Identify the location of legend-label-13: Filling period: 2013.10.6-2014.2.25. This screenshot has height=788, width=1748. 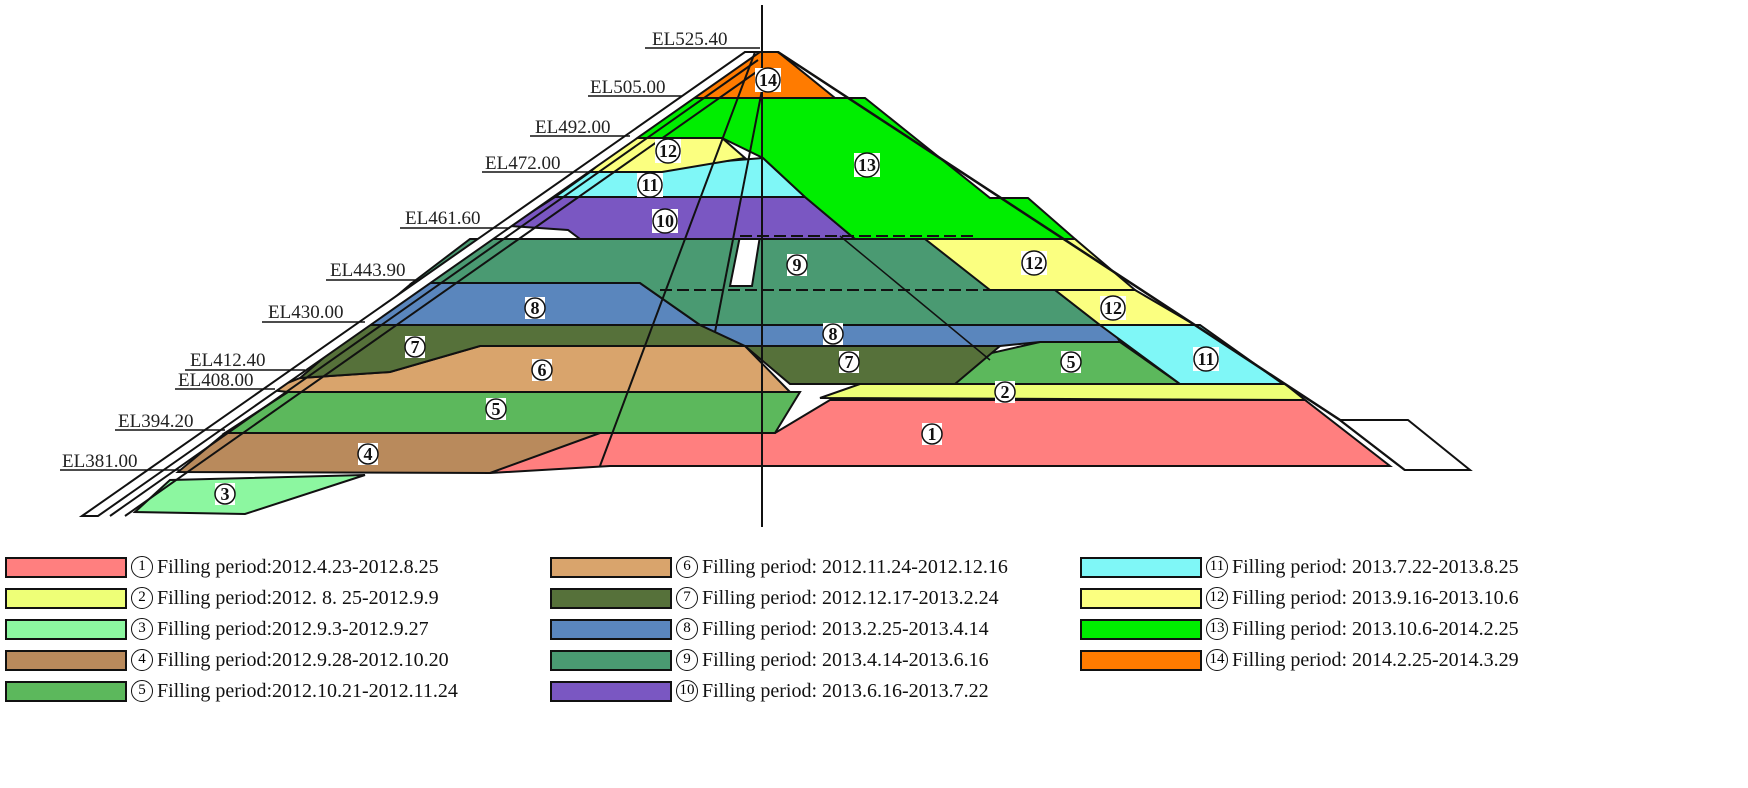
(1375, 628).